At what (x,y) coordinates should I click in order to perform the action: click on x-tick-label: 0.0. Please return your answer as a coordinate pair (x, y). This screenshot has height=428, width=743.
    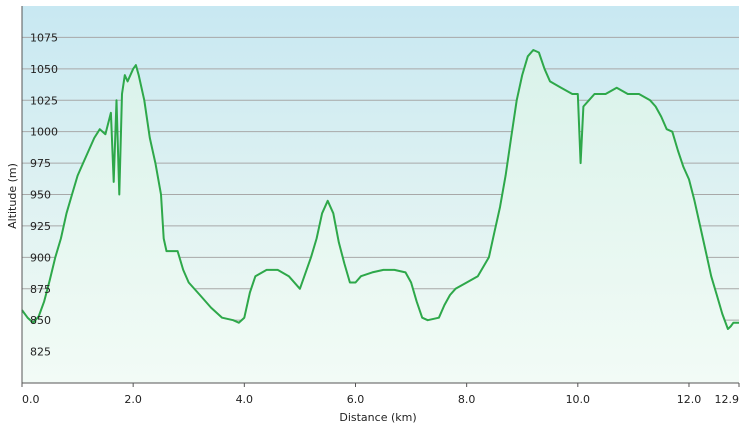
    Looking at the image, I should click on (31, 399).